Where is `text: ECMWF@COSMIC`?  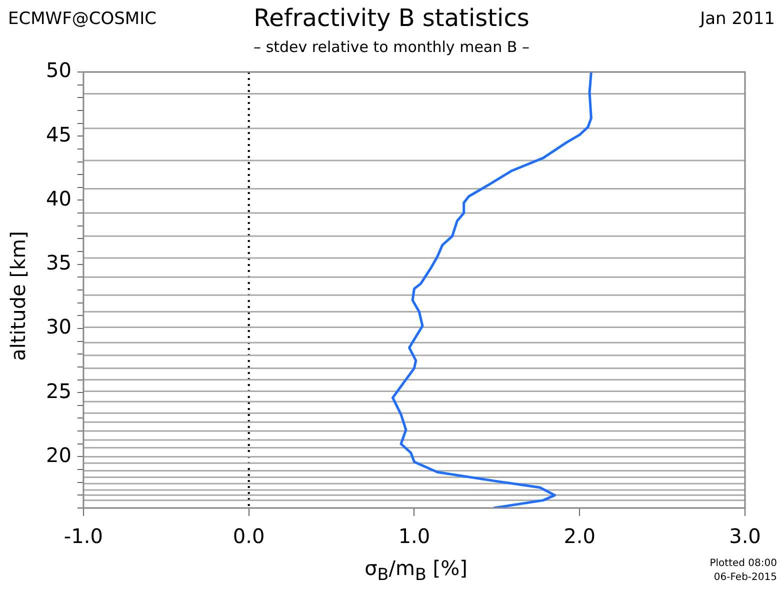 text: ECMWF@COSMIC is located at coordinates (82, 19).